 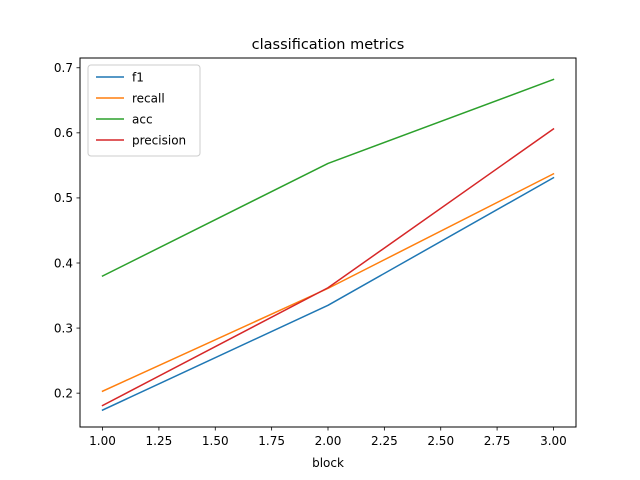 I want to click on x-tick-label: 1.75, so click(x=271, y=441).